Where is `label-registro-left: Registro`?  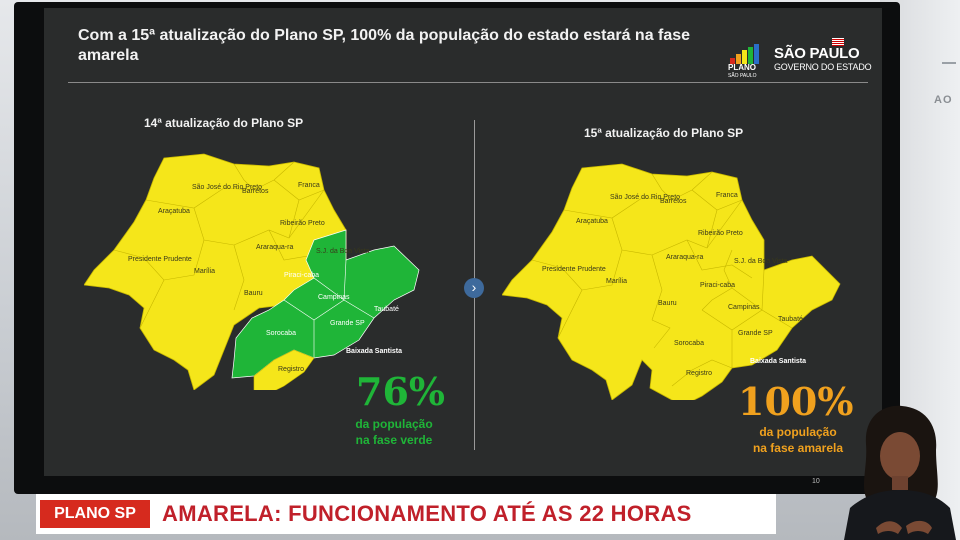 label-registro-left: Registro is located at coordinates (291, 369).